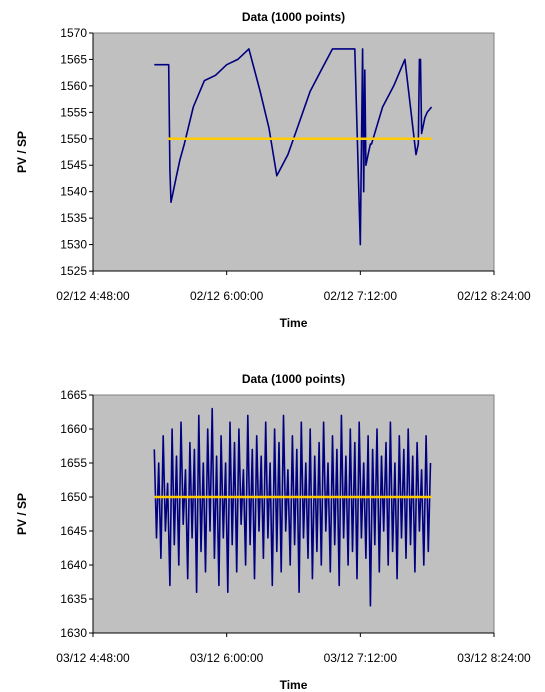 The image size is (545, 692). What do you see at coordinates (73, 165) in the screenshot?
I see `y-tick-label: 1545` at bounding box center [73, 165].